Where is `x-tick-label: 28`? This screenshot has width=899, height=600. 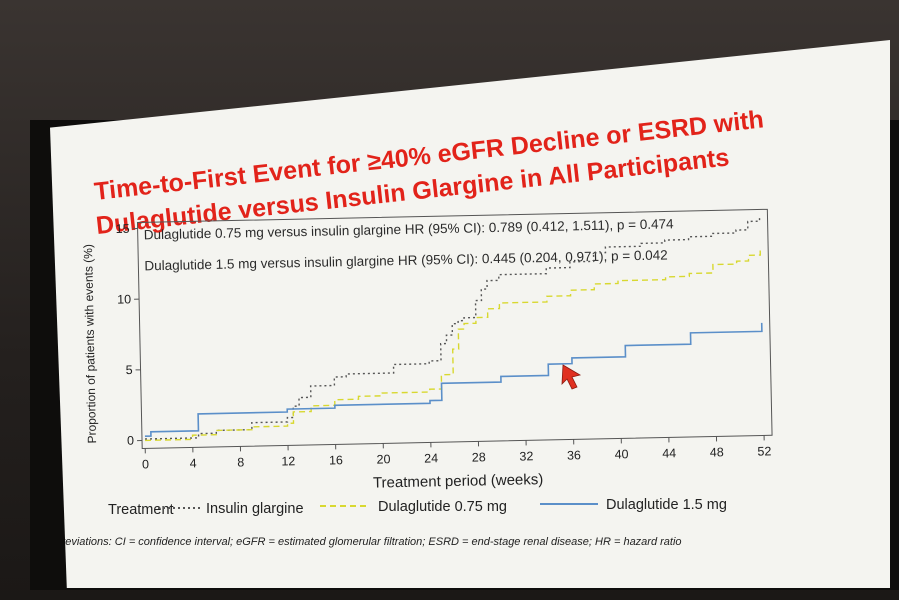
x-tick-label: 28 is located at coordinates (479, 457).